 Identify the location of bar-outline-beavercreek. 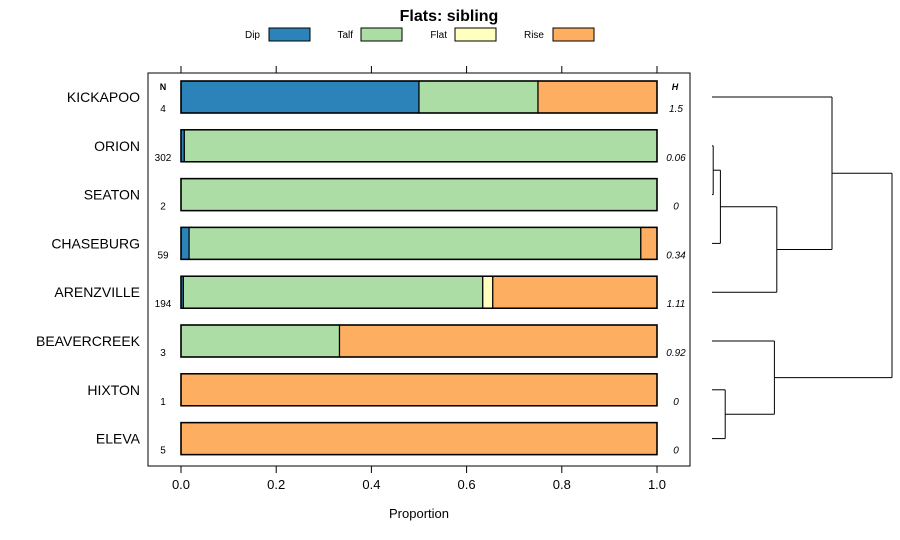
(419, 341).